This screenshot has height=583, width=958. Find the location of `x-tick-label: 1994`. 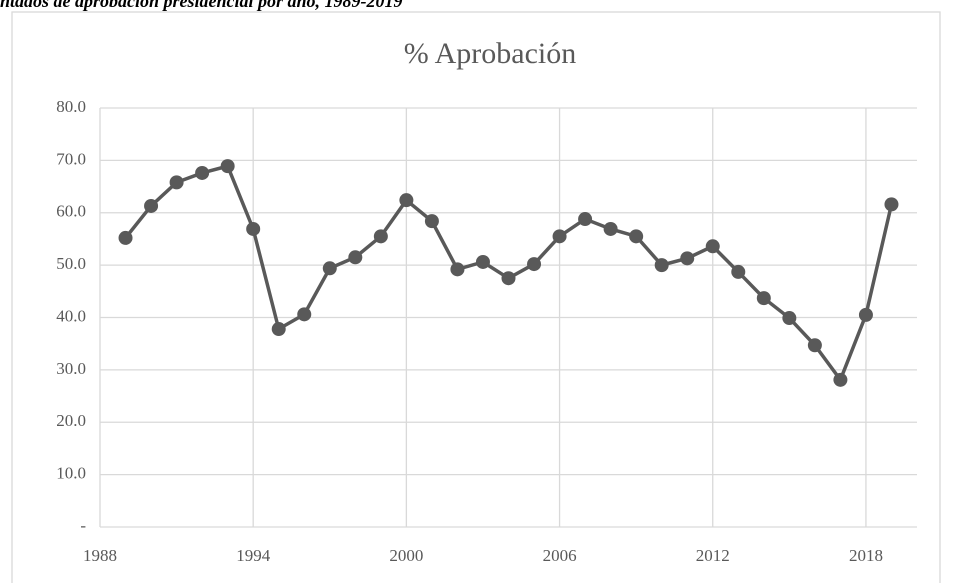

x-tick-label: 1994 is located at coordinates (253, 555).